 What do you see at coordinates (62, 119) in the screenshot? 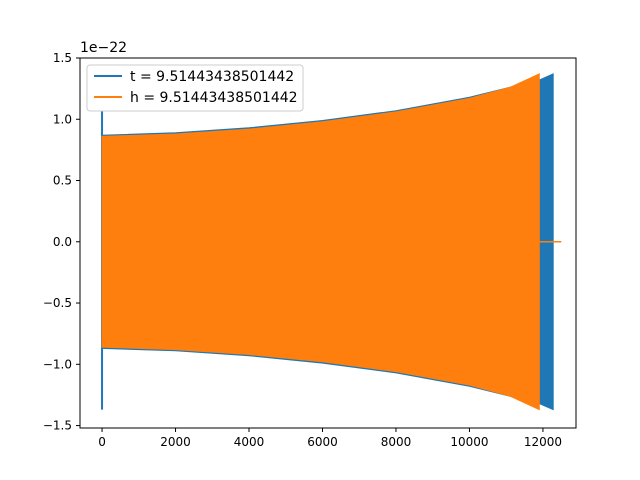
I see `y-tick-label: 1.0` at bounding box center [62, 119].